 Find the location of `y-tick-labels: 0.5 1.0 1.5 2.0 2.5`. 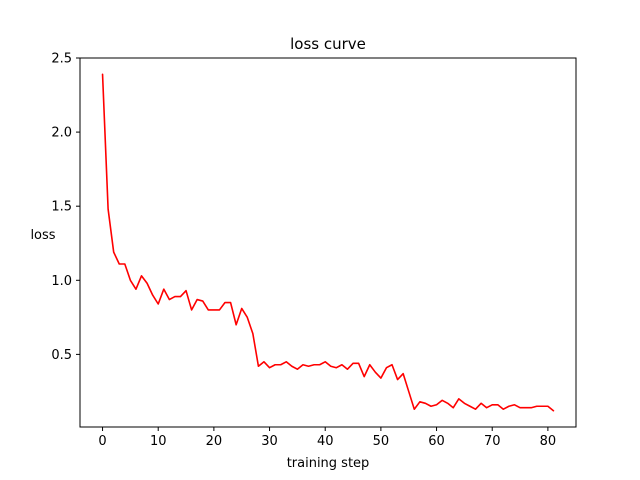

y-tick-labels: 0.5 1.0 1.5 2.0 2.5 is located at coordinates (61, 207).